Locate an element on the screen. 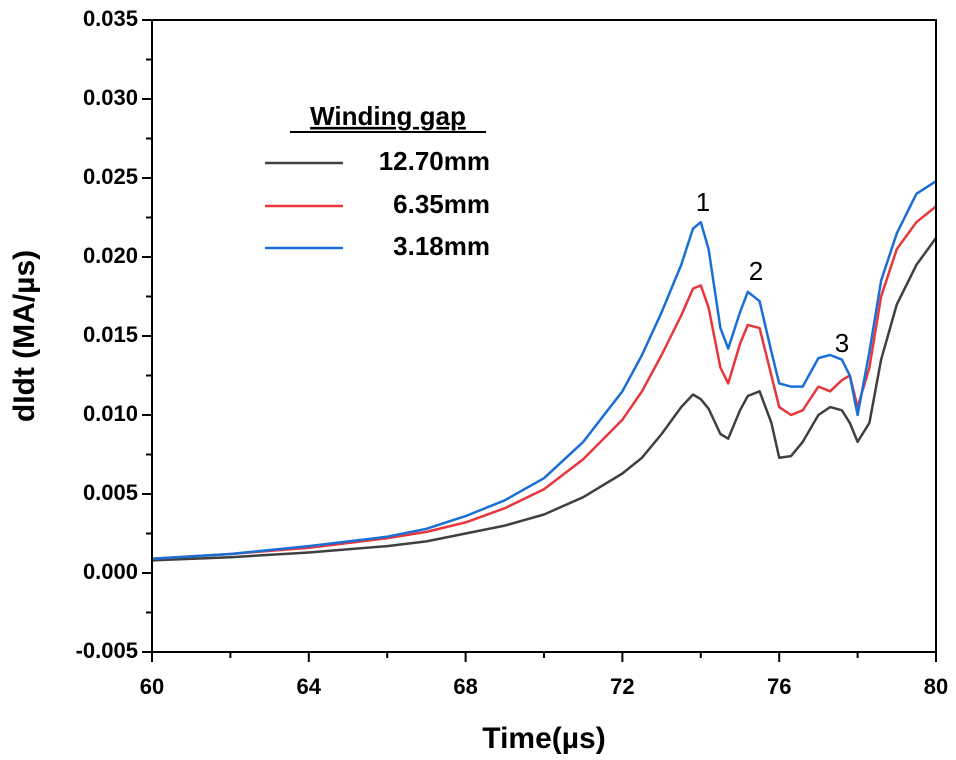 The width and height of the screenshot is (956, 760). x-axis-title: Time(µs) is located at coordinates (543, 738).